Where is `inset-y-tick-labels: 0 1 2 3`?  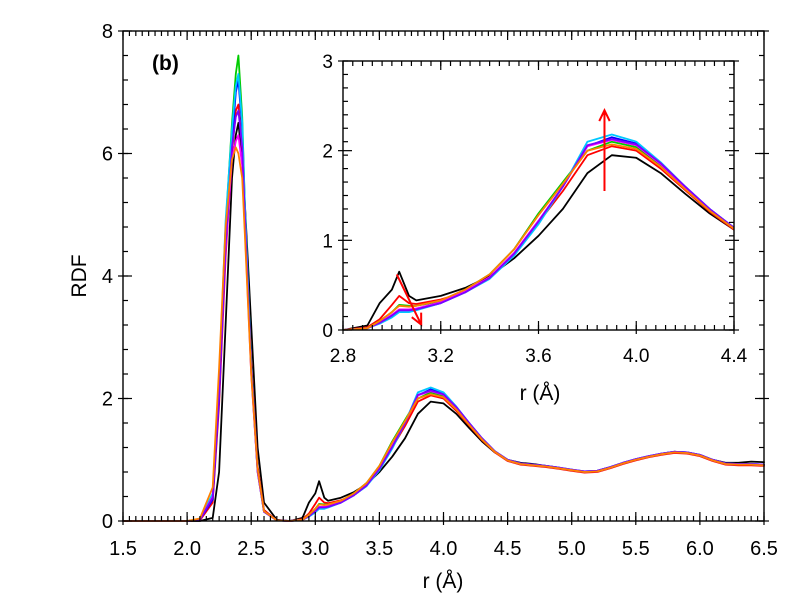 inset-y-tick-labels: 0 1 2 3 is located at coordinates (327, 197).